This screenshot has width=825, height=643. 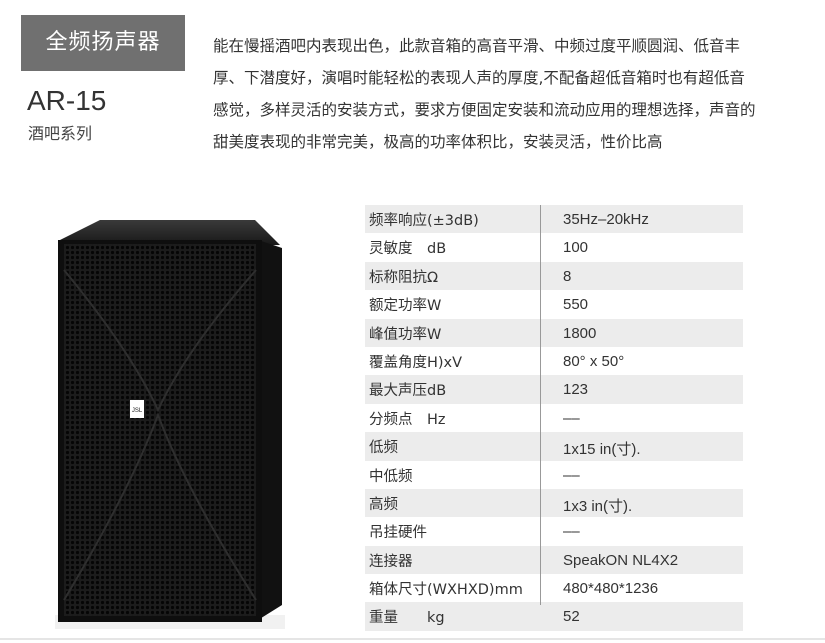 I want to click on spec-label: 分频点 Hz, so click(x=407, y=419).